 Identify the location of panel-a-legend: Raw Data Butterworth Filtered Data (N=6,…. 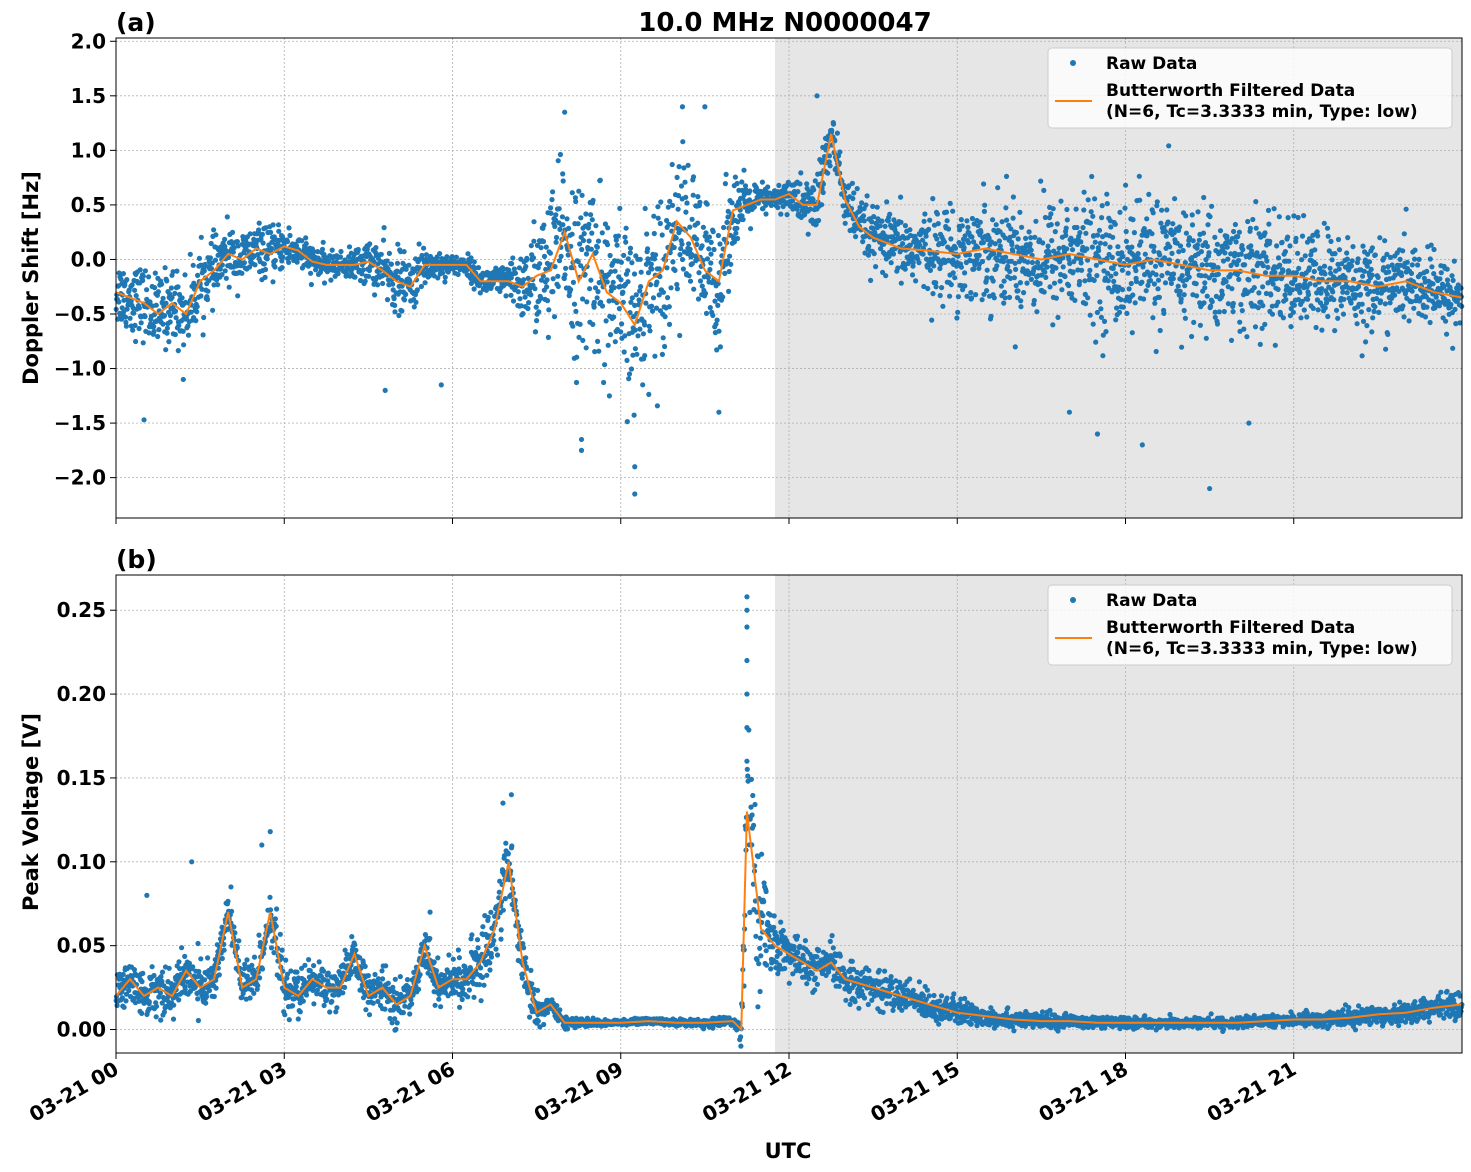
(1250, 88).